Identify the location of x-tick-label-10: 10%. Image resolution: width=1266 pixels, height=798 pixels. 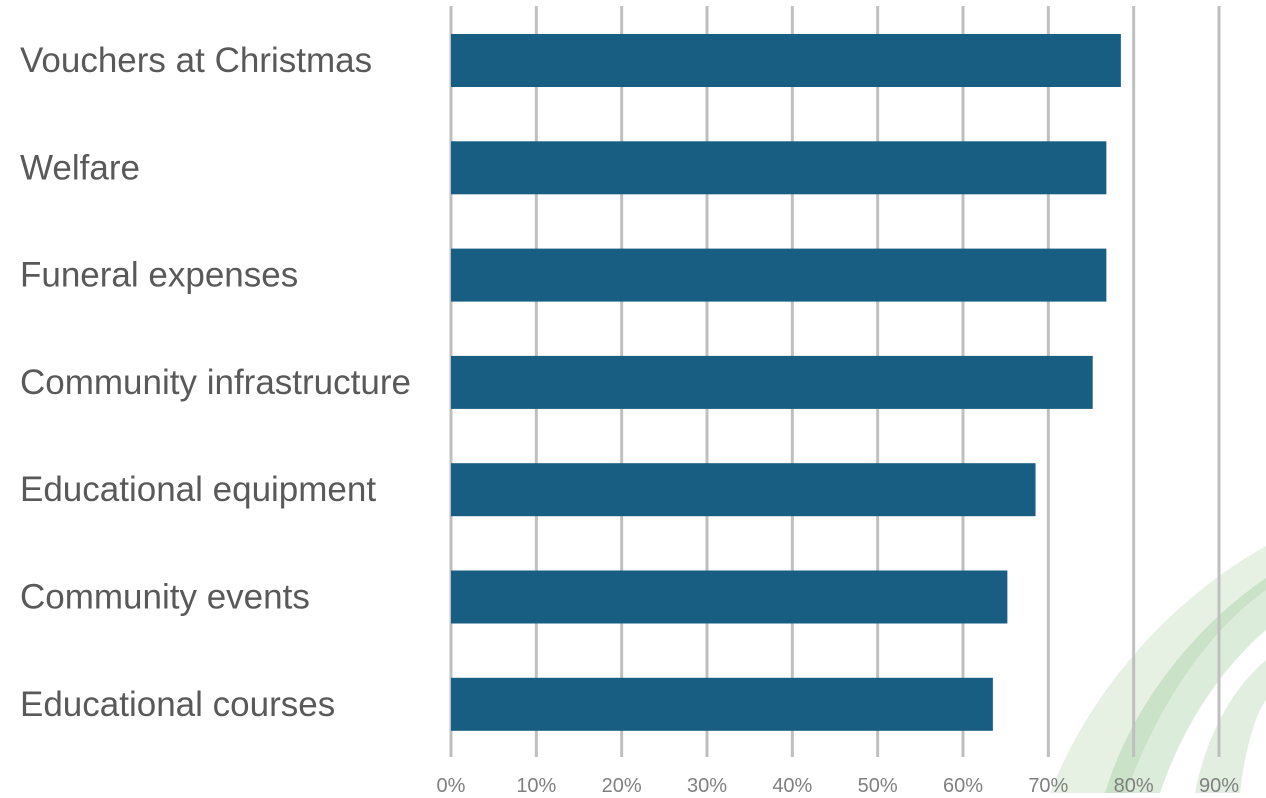
(536, 784).